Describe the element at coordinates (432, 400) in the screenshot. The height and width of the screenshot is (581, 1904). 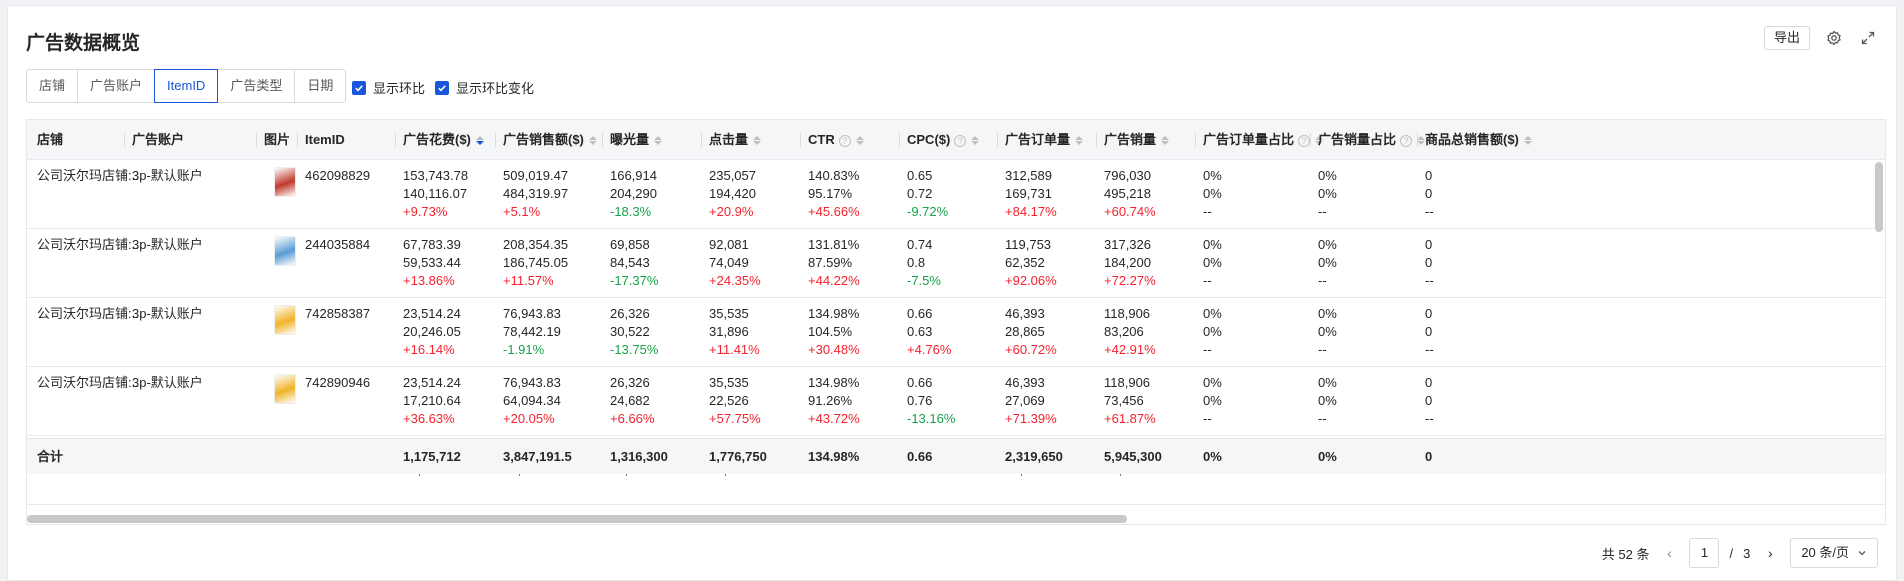
I see `previous-value: 17,210.64` at that location.